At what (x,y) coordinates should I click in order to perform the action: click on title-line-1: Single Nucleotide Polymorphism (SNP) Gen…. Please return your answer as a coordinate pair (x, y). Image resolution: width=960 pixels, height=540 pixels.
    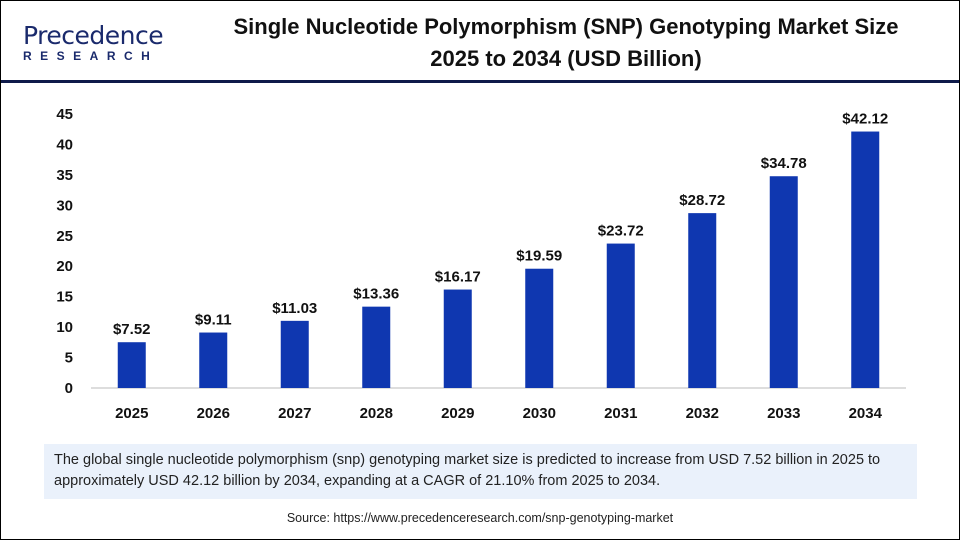
    Looking at the image, I should click on (566, 26).